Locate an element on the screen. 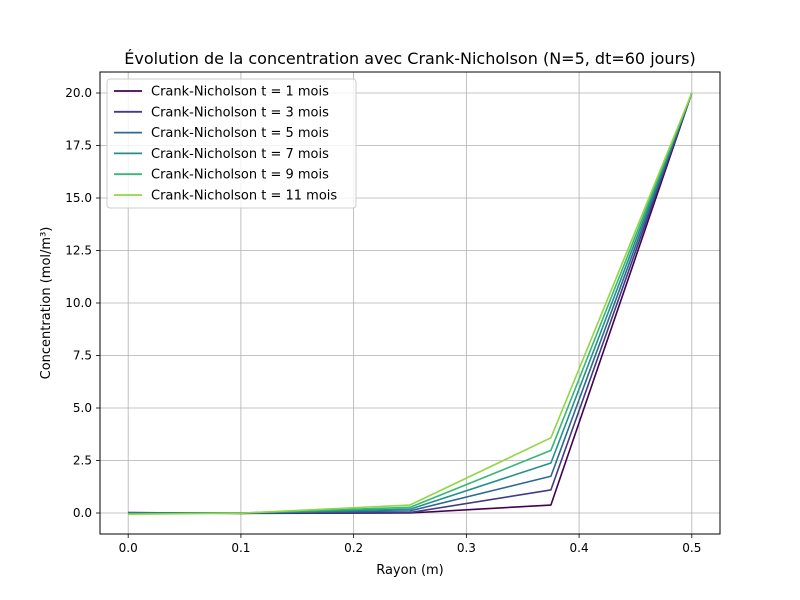 This screenshot has width=800, height=600. y-axis-ticks: 0.0 2.5 5.0 7.5 10.0 12.5 15.0 17.5 20.0 is located at coordinates (82, 303).